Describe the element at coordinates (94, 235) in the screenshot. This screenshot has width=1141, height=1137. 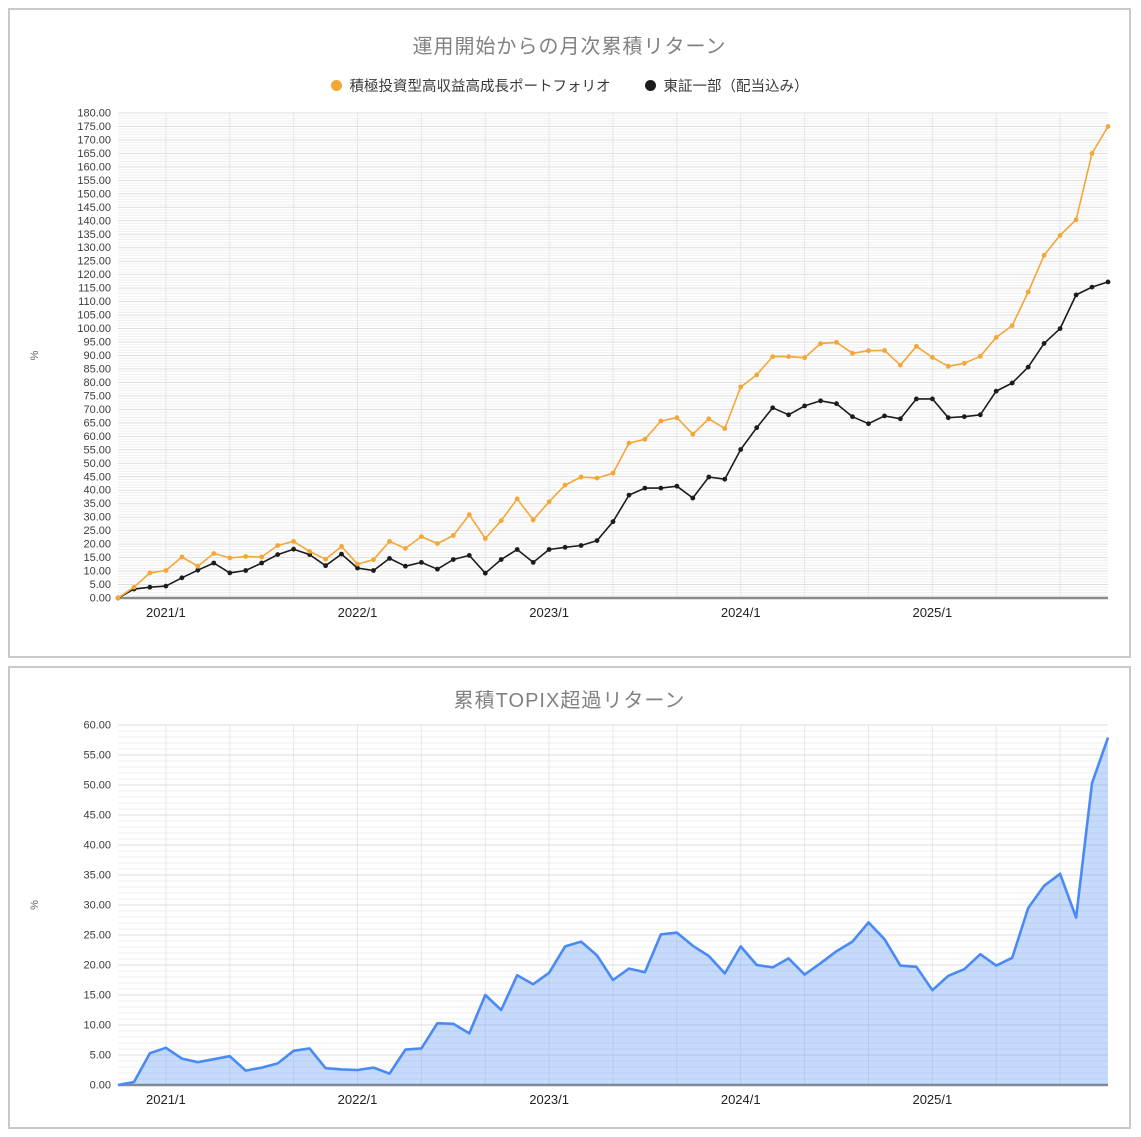
I see `svg-text: 135.00` at that location.